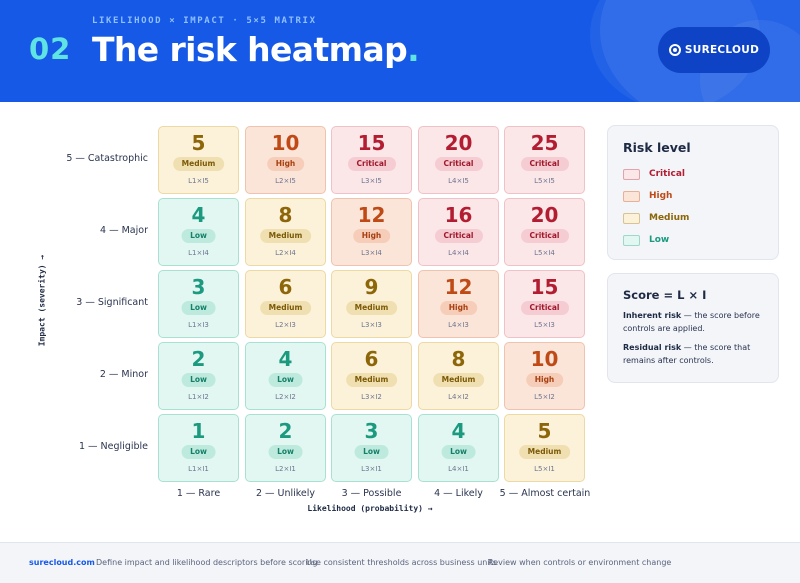 Image resolution: width=800 pixels, height=583 pixels. What do you see at coordinates (124, 230) in the screenshot?
I see `row-label: 4 — Major` at bounding box center [124, 230].